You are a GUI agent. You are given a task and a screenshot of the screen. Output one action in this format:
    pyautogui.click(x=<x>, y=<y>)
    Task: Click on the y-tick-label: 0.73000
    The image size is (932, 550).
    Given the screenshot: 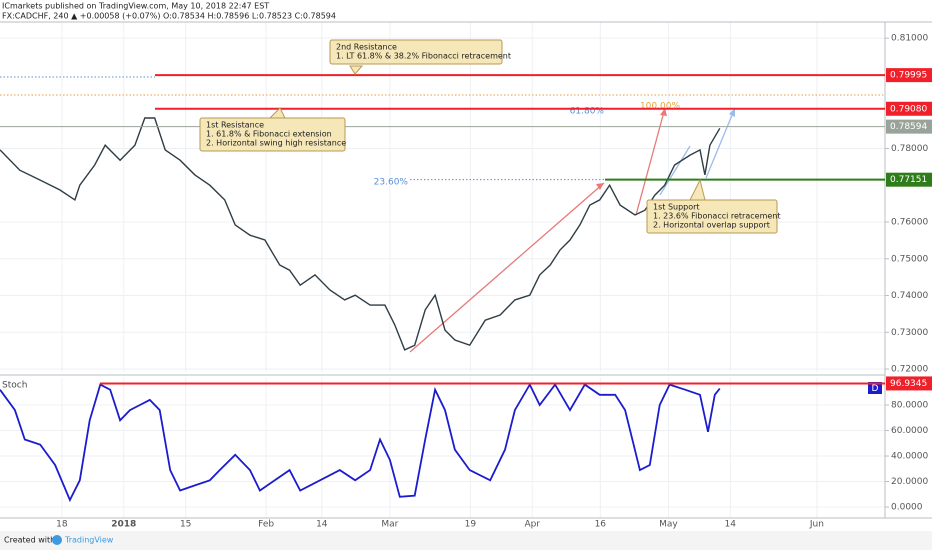 What is the action you would take?
    pyautogui.click(x=909, y=333)
    